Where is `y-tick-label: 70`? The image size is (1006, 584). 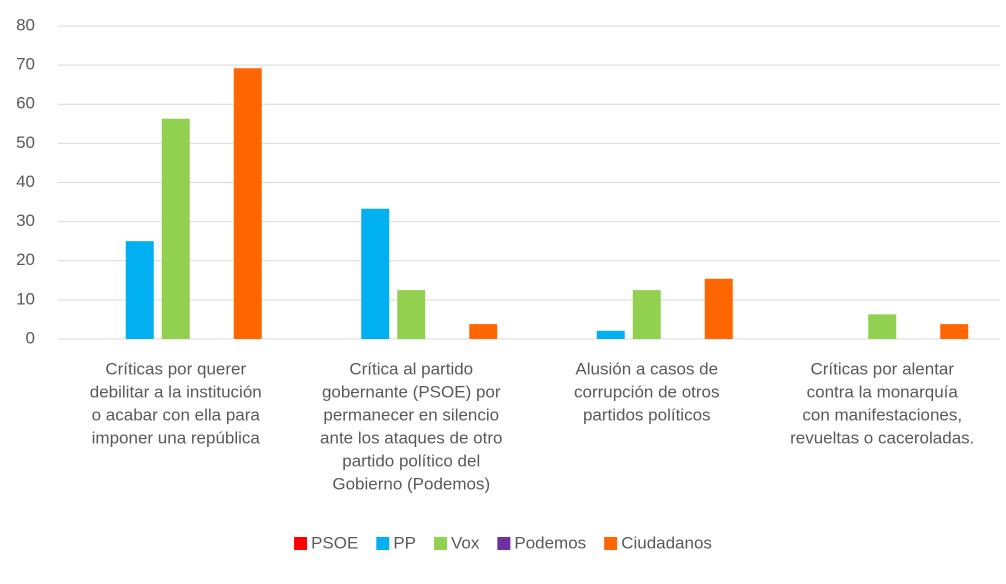
y-tick-label: 70 is located at coordinates (25, 64).